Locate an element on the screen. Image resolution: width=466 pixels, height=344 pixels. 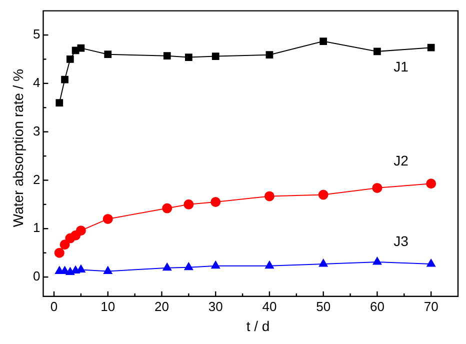
x-tick-label: 40 is located at coordinates (269, 306).